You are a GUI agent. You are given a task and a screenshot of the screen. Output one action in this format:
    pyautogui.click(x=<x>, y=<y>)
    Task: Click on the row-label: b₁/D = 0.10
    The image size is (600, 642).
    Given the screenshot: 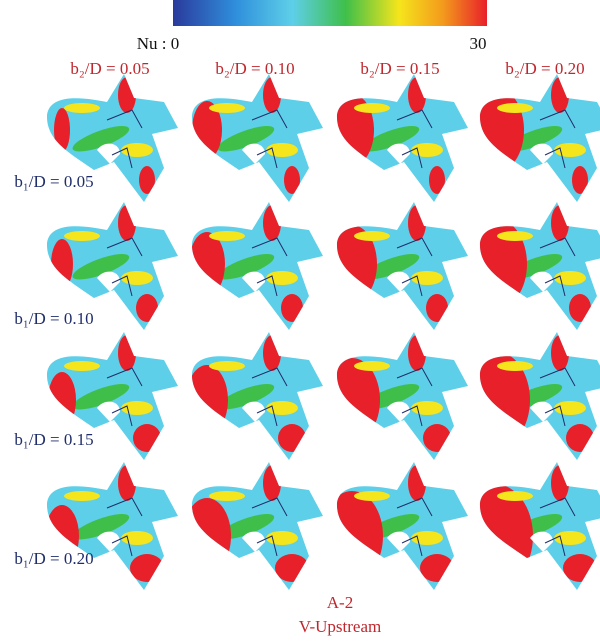 What is the action you would take?
    pyautogui.click(x=53, y=318)
    